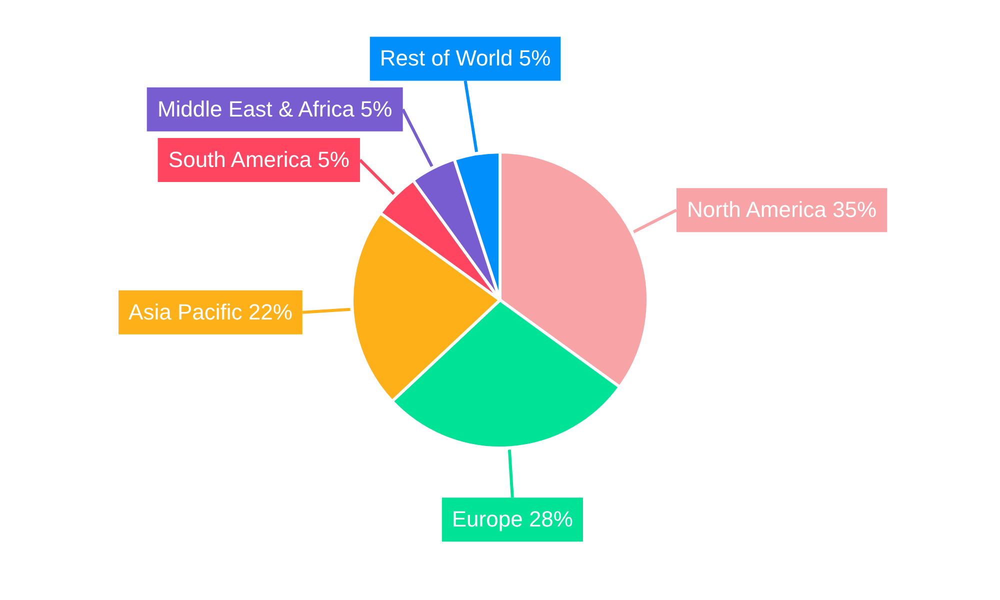 The width and height of the screenshot is (1000, 600). I want to click on slice-label: South America 5%, so click(259, 159).